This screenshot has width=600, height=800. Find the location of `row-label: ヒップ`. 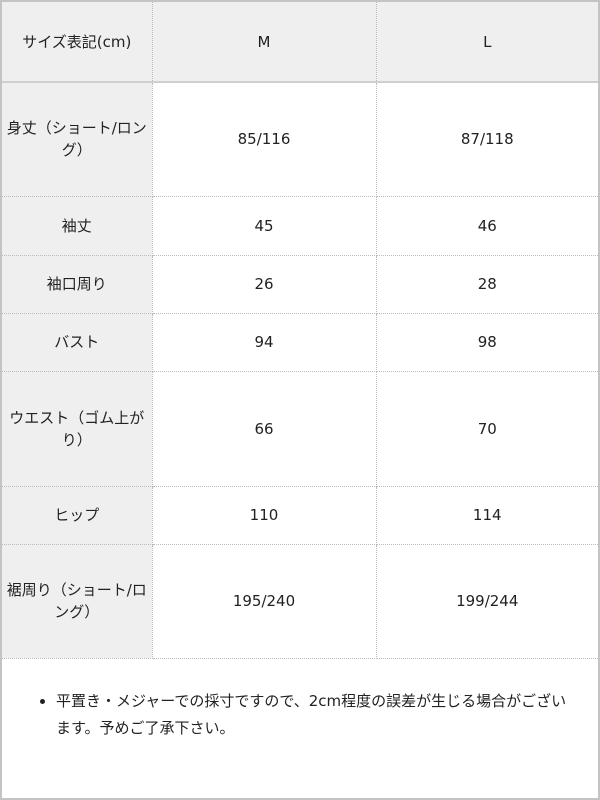

row-label: ヒップ is located at coordinates (77, 515).